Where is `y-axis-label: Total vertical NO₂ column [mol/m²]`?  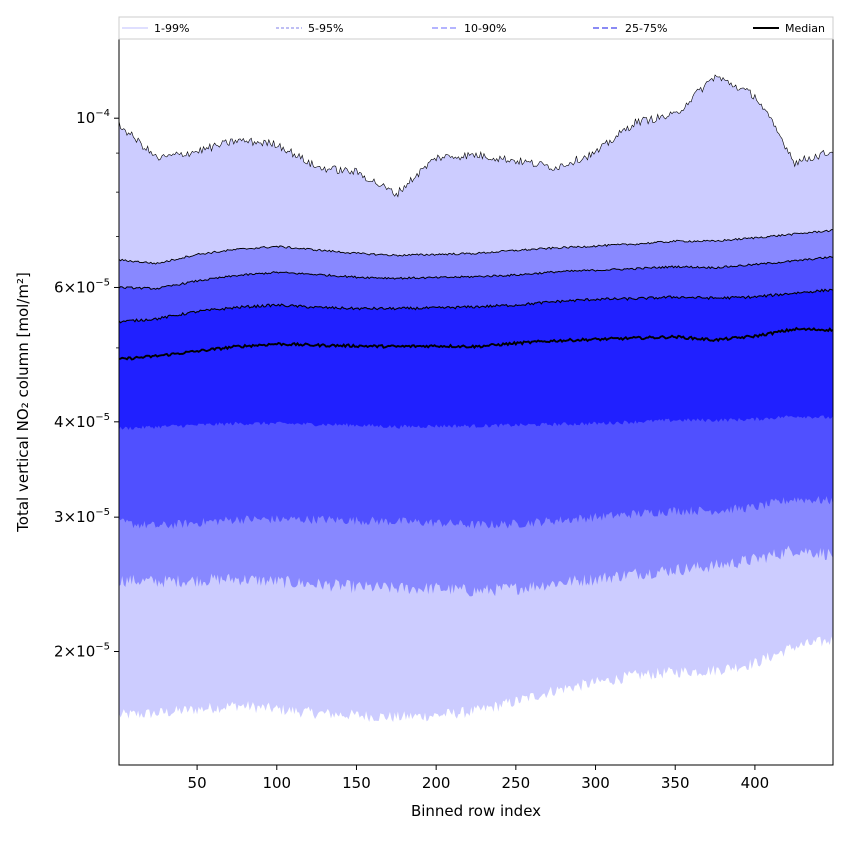 y-axis-label: Total vertical NO₂ column [mol/m²] is located at coordinates (23, 402).